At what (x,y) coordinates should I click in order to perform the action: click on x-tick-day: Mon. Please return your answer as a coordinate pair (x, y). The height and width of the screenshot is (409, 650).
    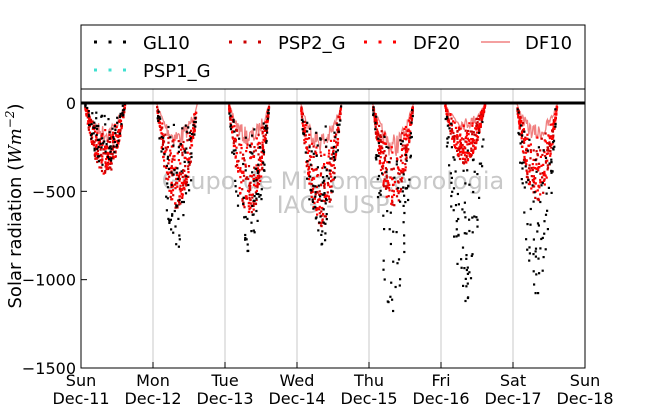
    Looking at the image, I should click on (153, 380).